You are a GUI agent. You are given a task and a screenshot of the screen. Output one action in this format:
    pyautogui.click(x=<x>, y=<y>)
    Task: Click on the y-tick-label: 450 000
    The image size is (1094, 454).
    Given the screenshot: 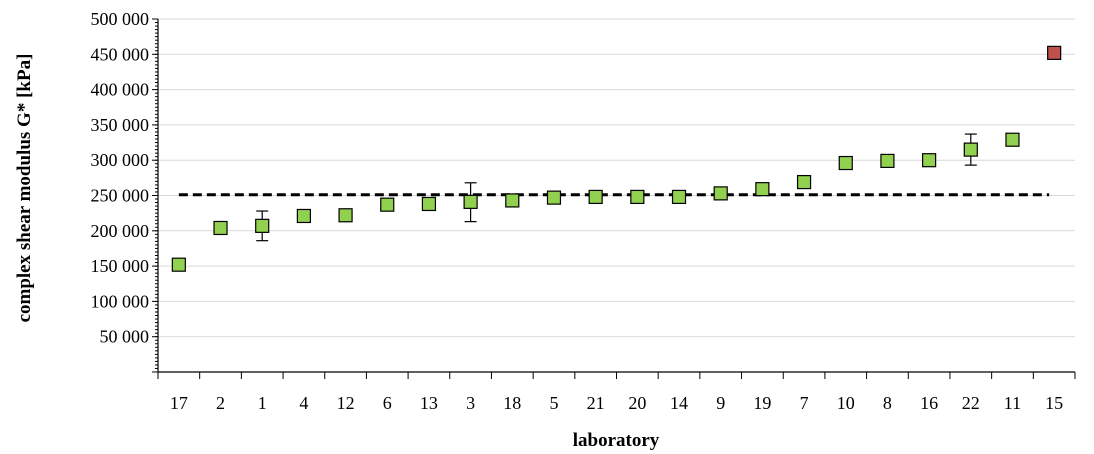 What is the action you would take?
    pyautogui.click(x=120, y=54)
    